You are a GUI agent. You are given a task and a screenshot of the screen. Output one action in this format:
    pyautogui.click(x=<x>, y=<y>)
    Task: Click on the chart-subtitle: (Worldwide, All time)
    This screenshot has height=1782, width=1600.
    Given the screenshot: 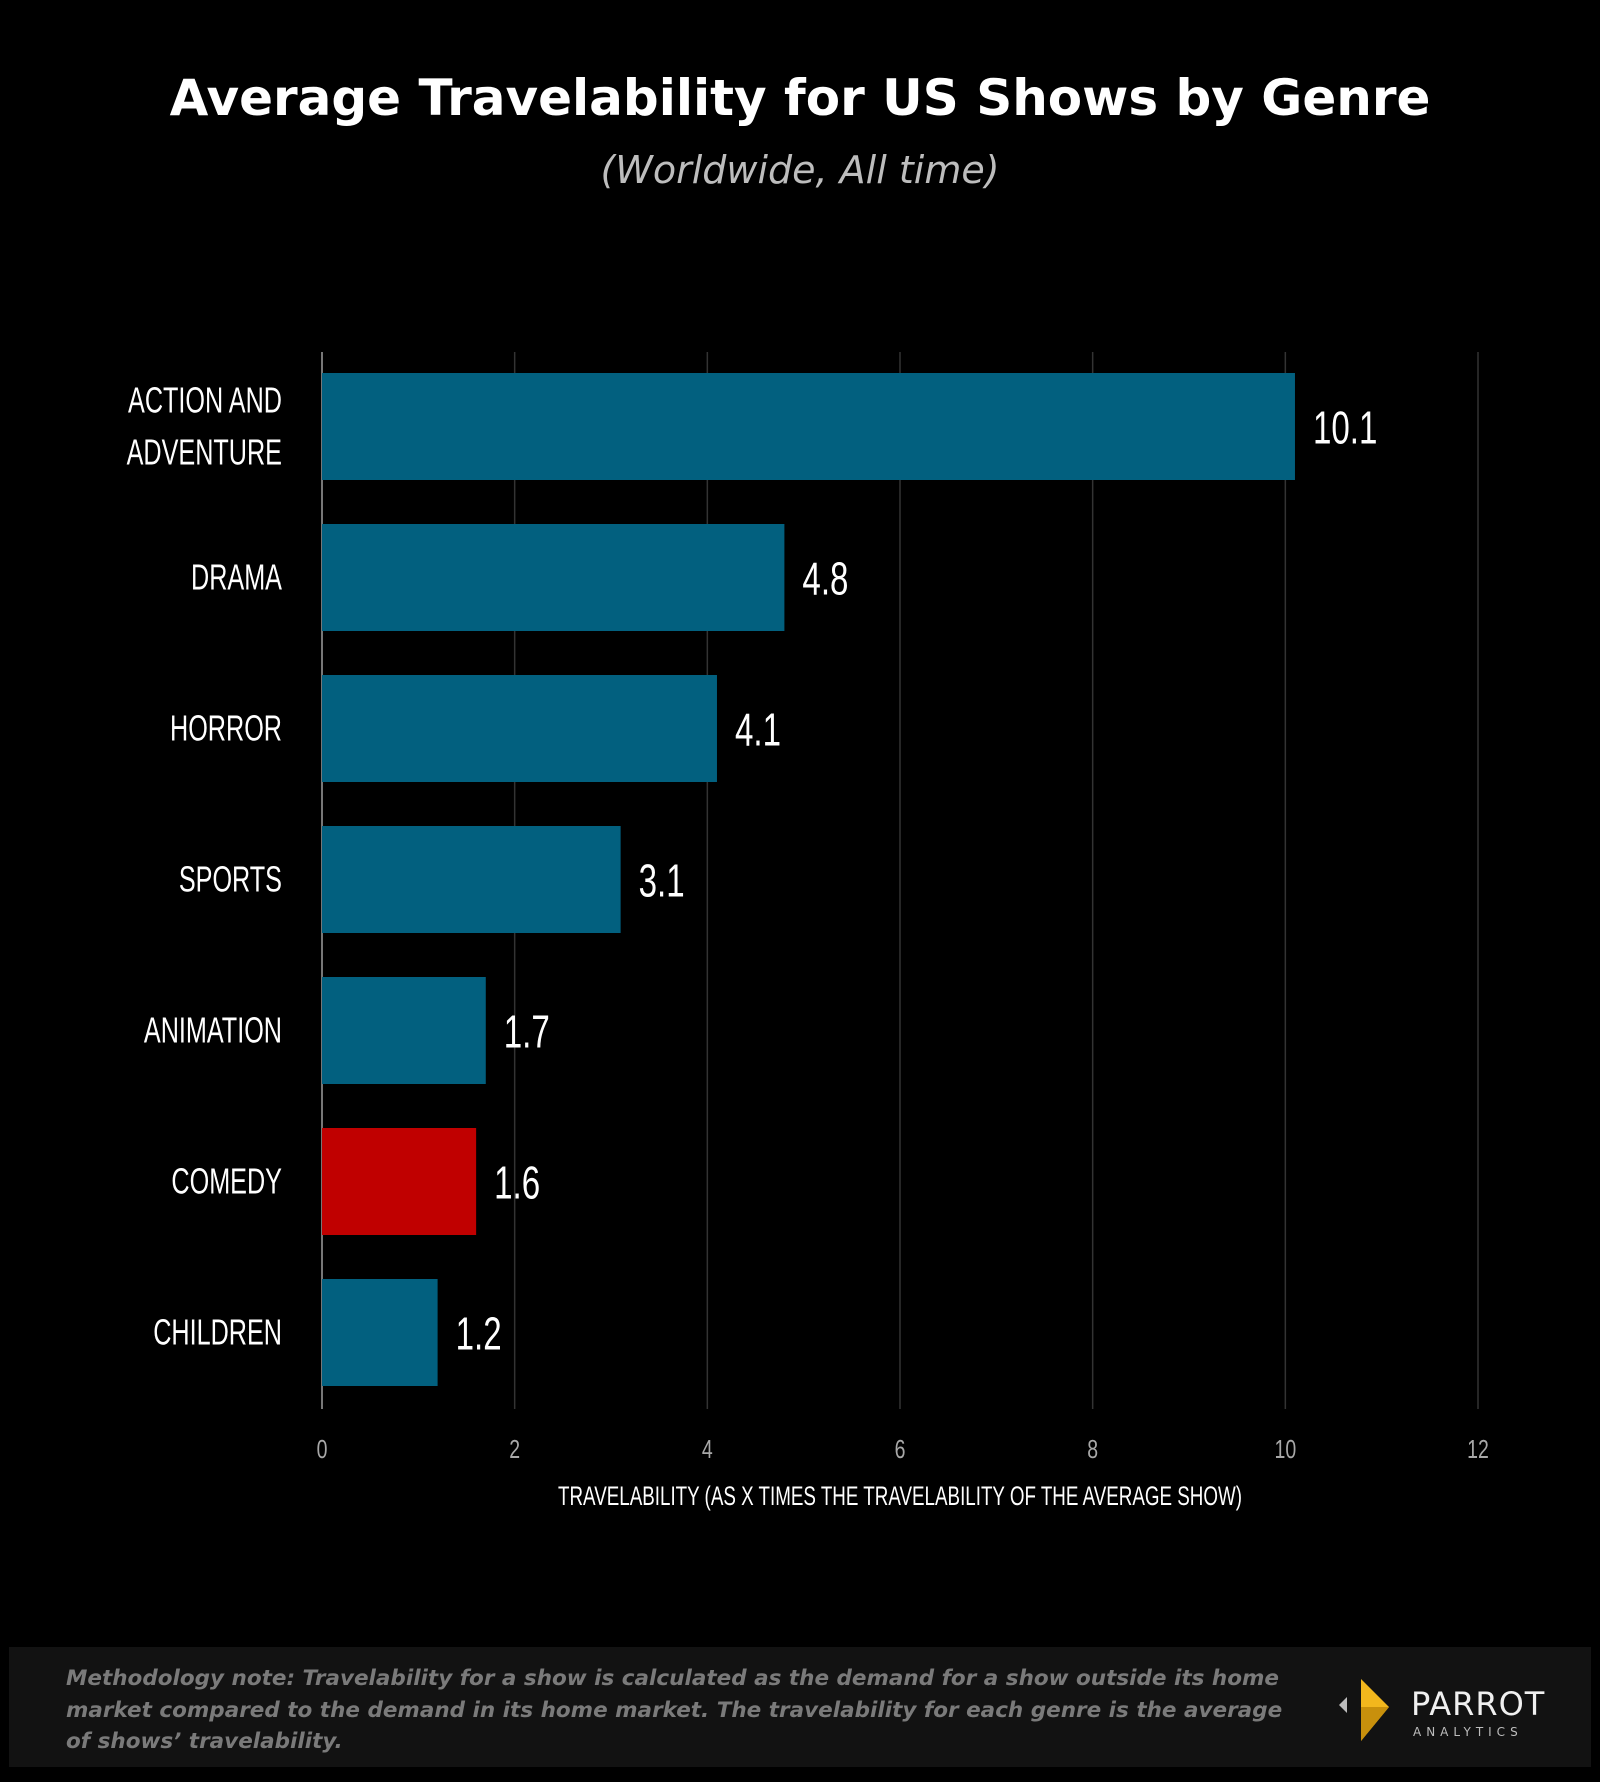 What is the action you would take?
    pyautogui.click(x=799, y=170)
    